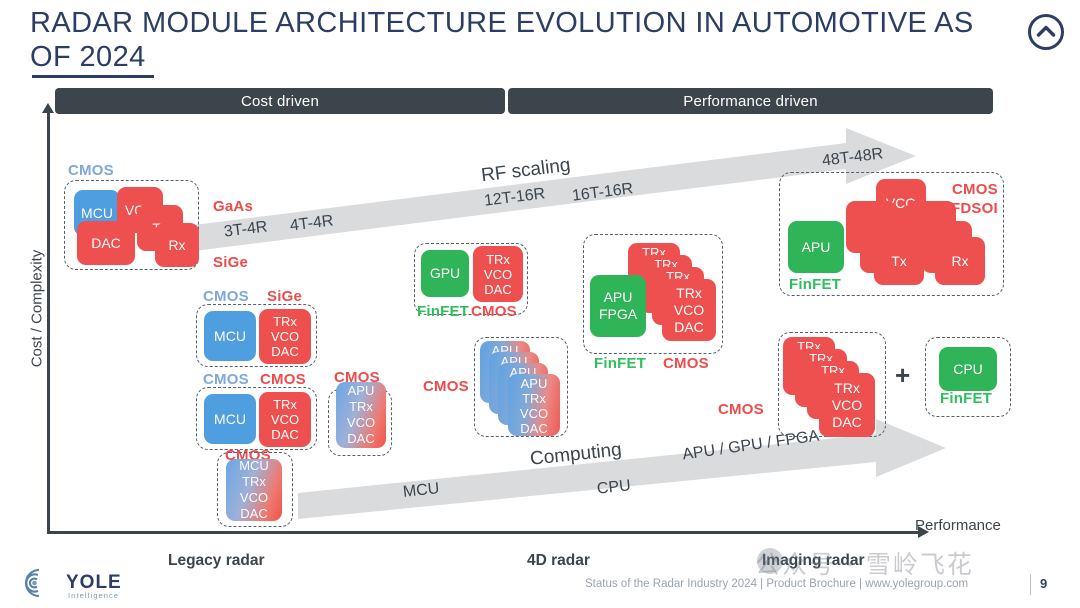  I want to click on tag-cmos-legacy: CMOS, so click(91, 170).